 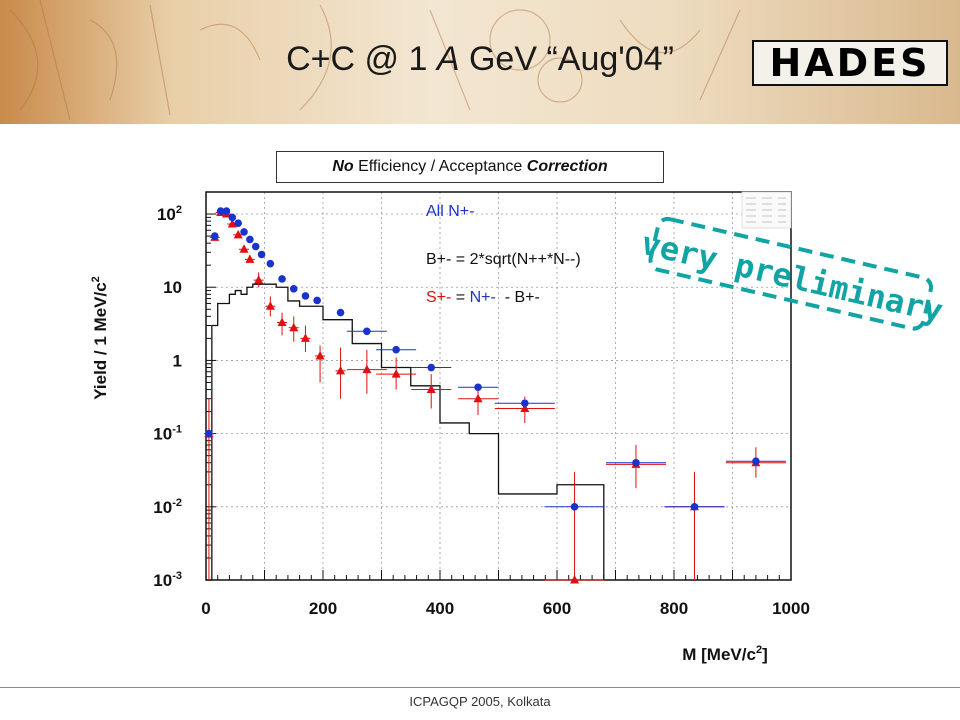 What do you see at coordinates (480, 59) in the screenshot?
I see `slide-title: C+C @ 1 A GeV “Aug'04”` at bounding box center [480, 59].